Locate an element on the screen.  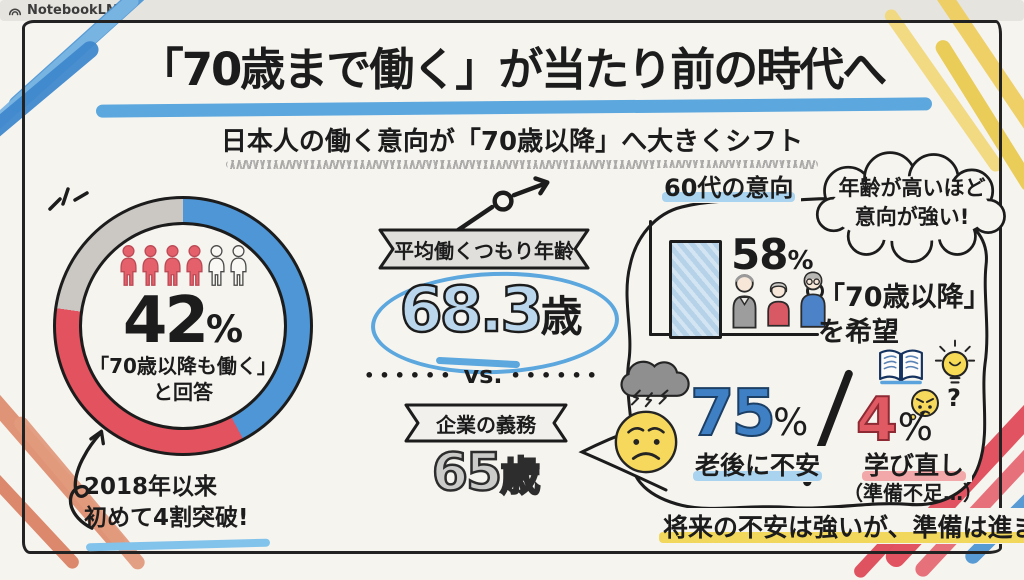
obligation-value: 65歳 is located at coordinates (486, 473).